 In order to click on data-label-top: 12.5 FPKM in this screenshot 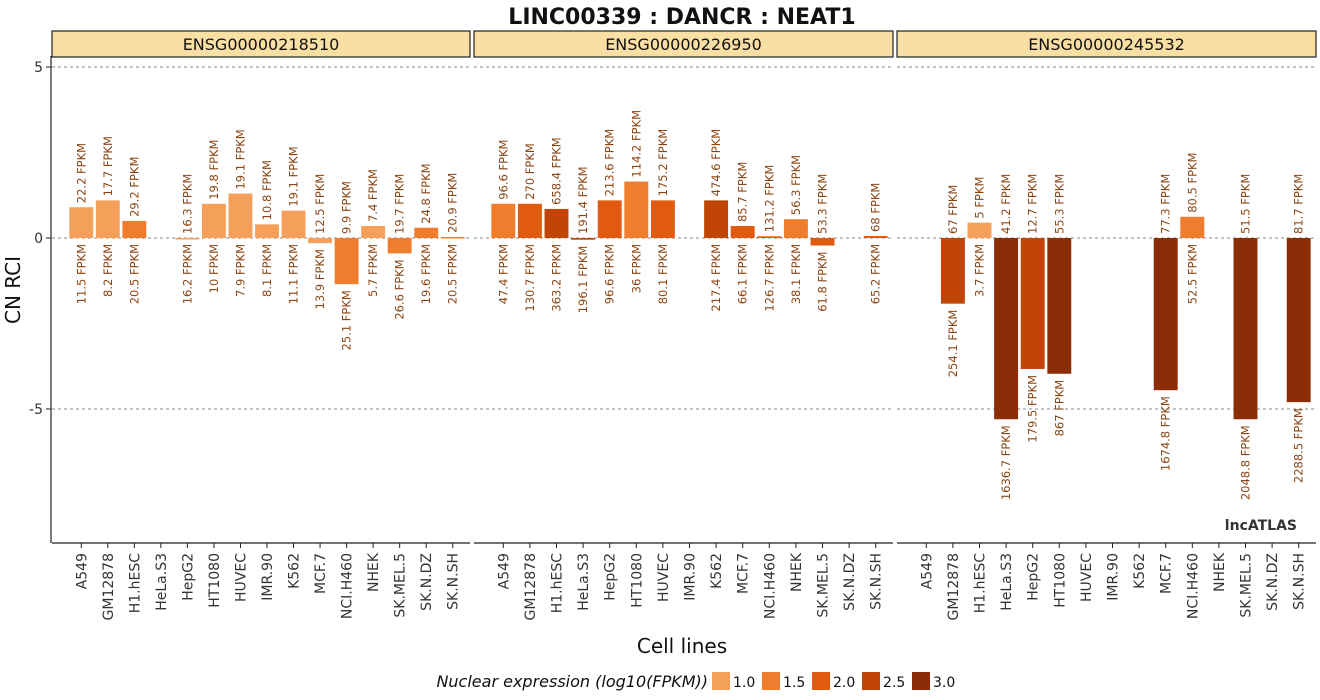, I will do `click(320, 204)`.